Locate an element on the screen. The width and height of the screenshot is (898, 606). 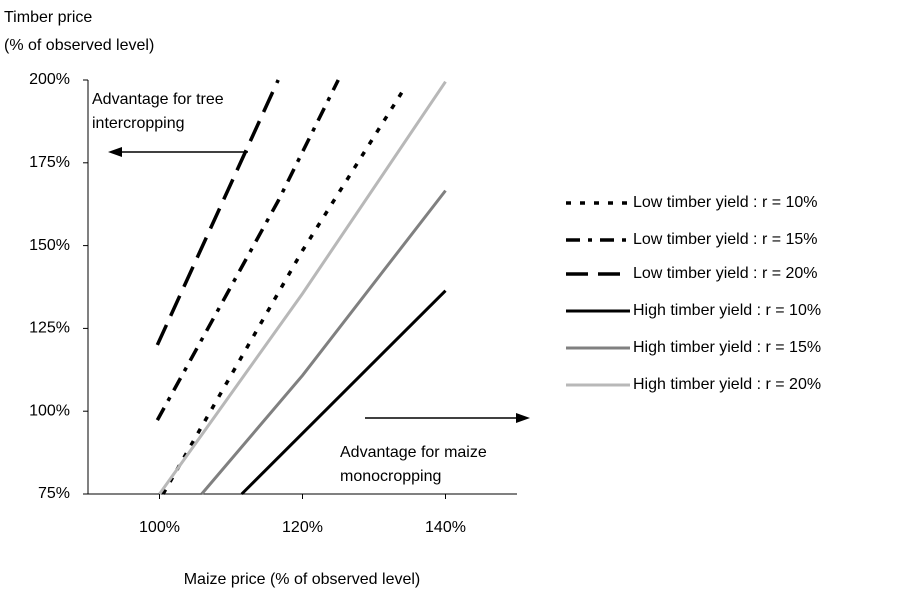
x-axis-title: Maize price (% of observed level) is located at coordinates (302, 579).